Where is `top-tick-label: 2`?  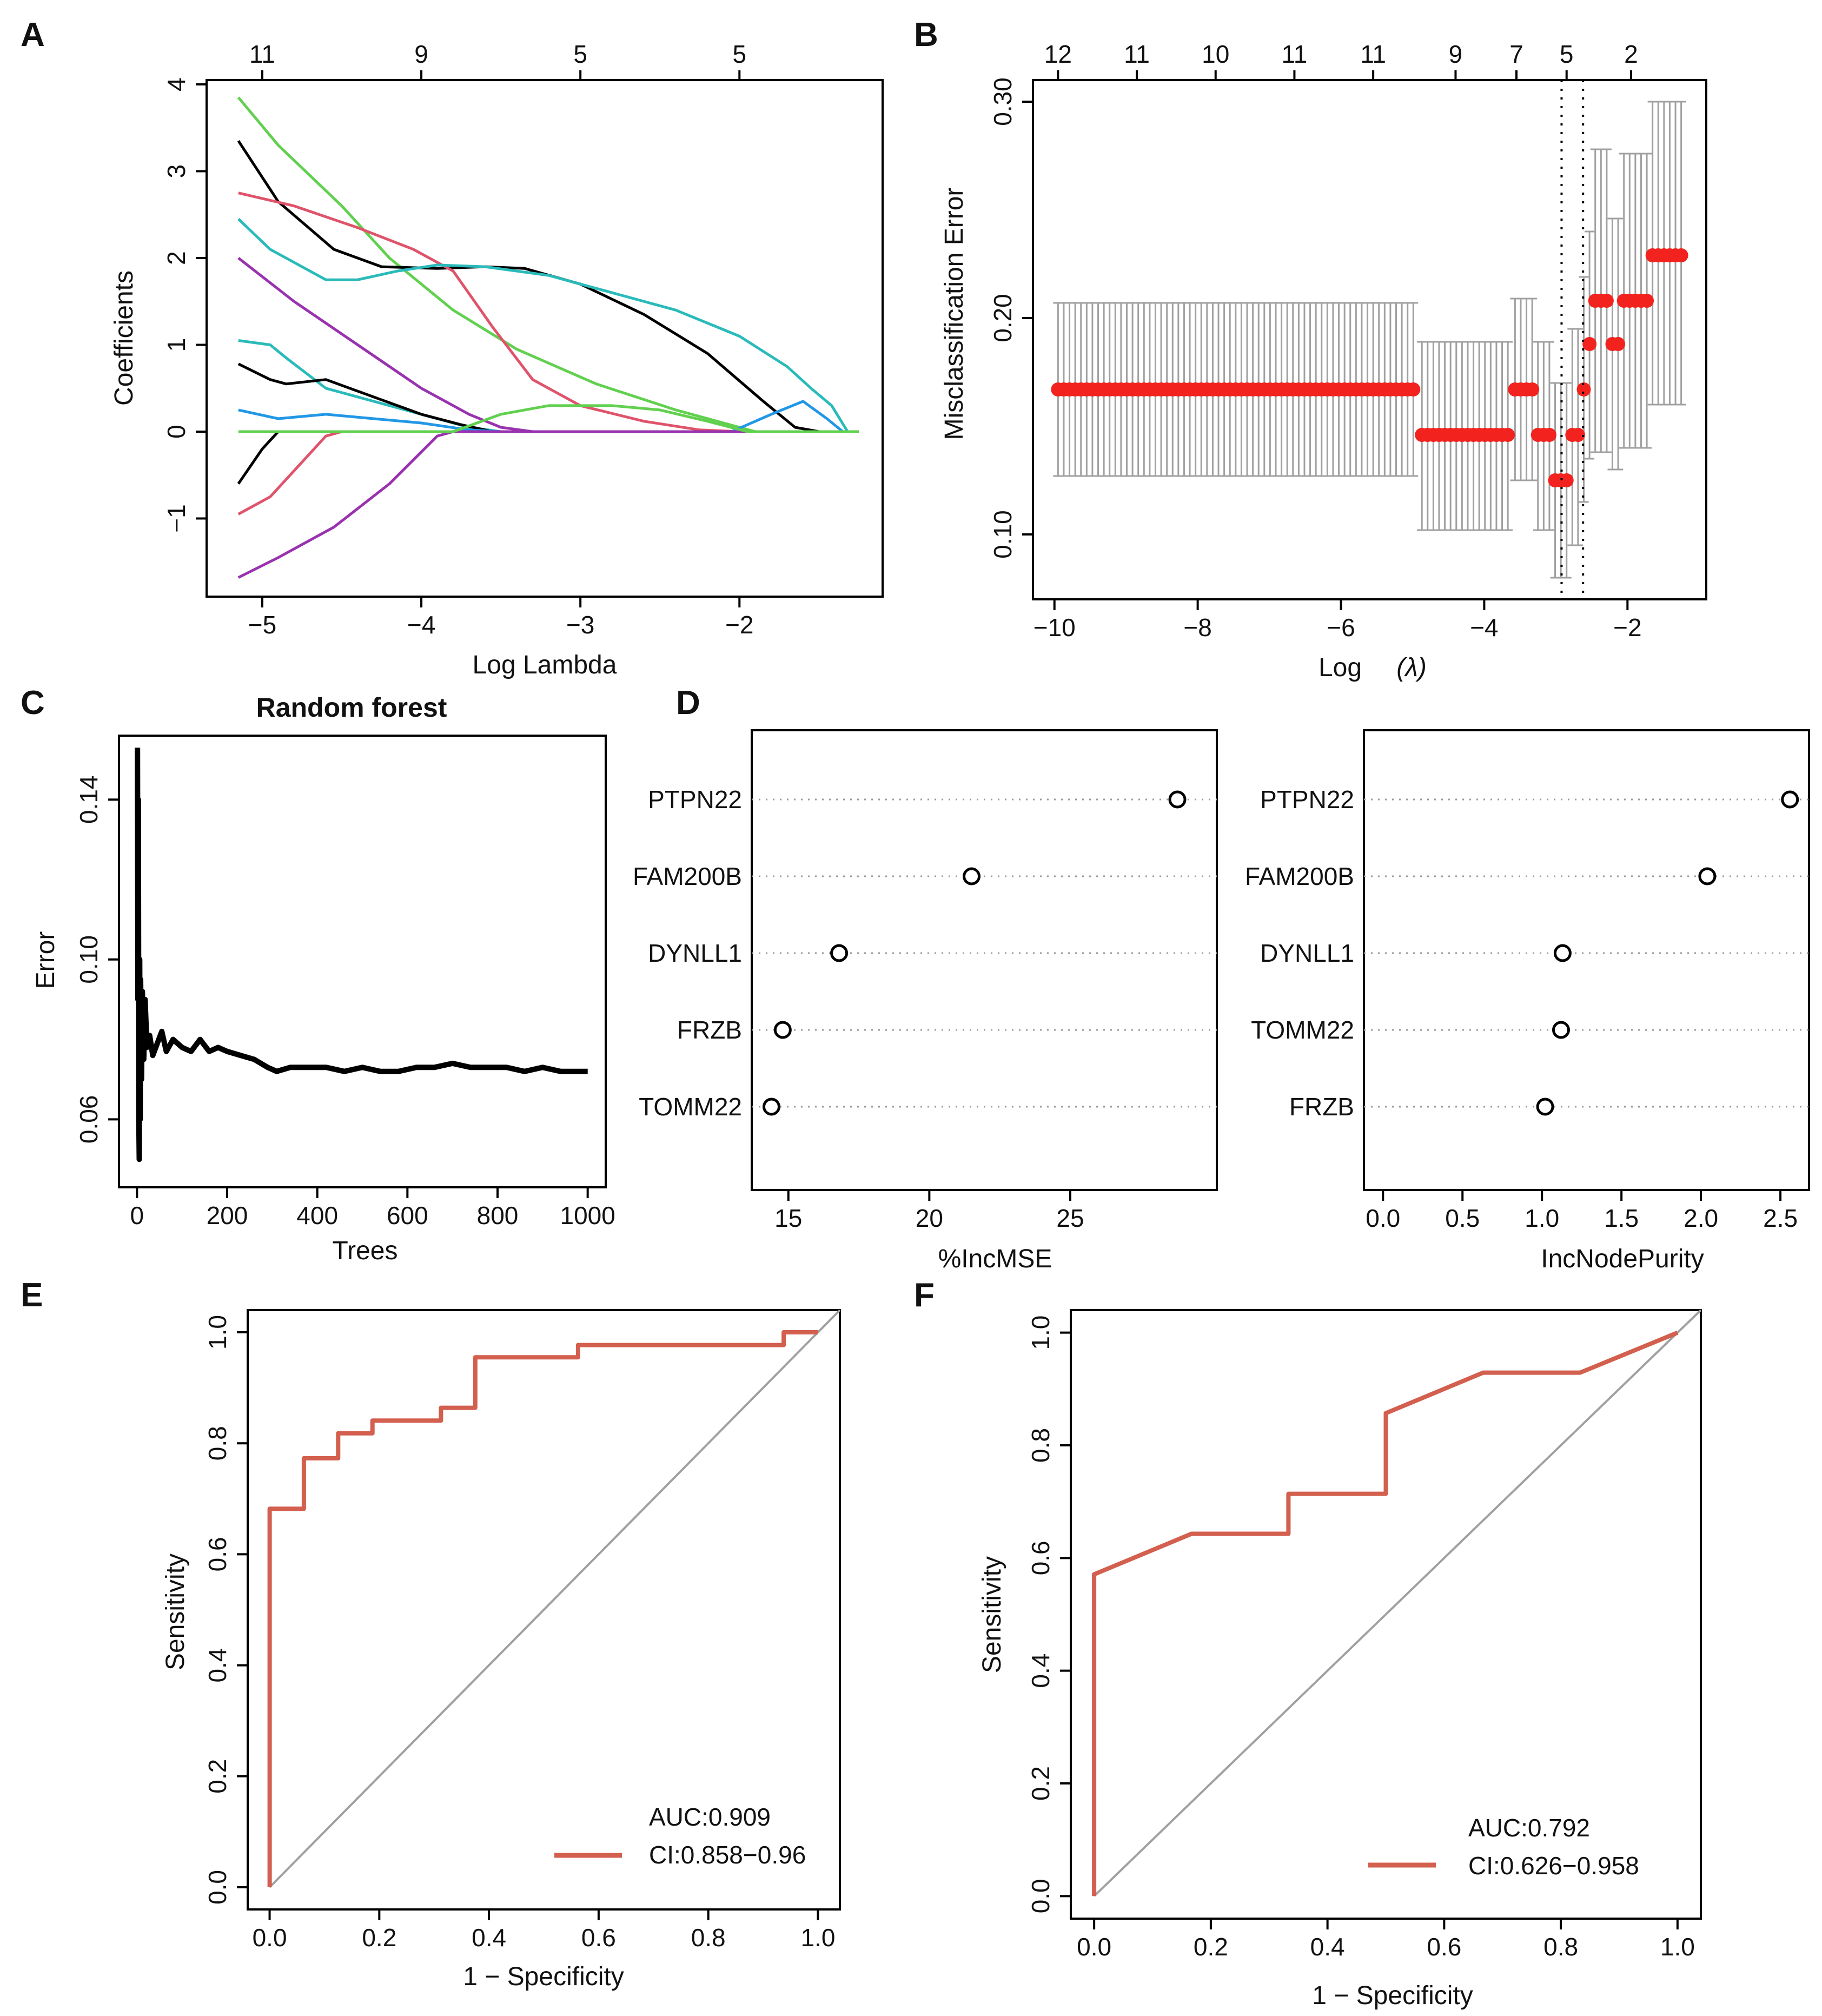
top-tick-label: 2 is located at coordinates (1631, 54).